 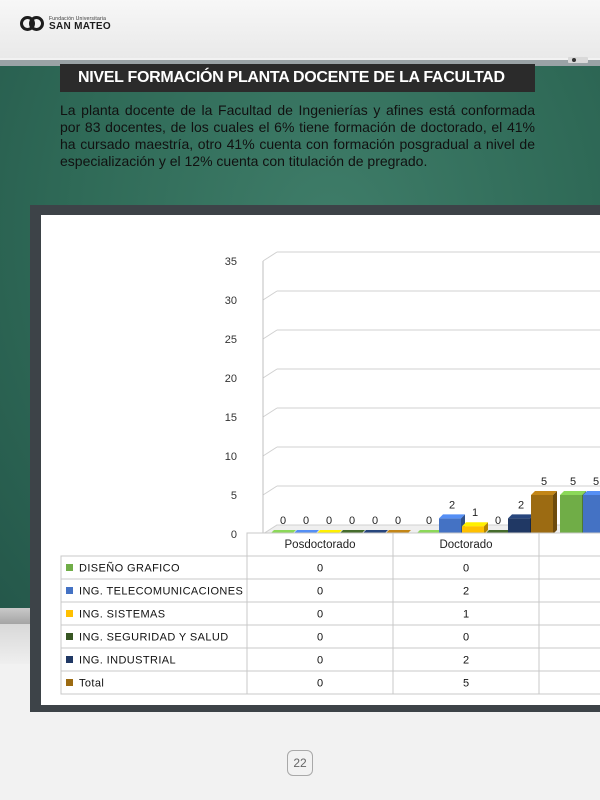 What do you see at coordinates (231, 262) in the screenshot?
I see `y-tick-label: 35` at bounding box center [231, 262].